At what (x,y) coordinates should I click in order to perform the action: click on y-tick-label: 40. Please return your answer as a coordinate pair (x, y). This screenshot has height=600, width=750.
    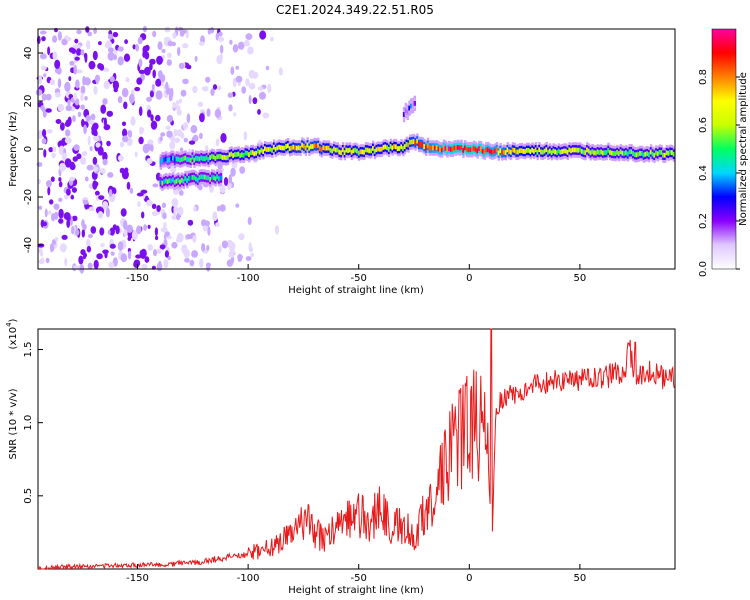
    Looking at the image, I should click on (28, 53).